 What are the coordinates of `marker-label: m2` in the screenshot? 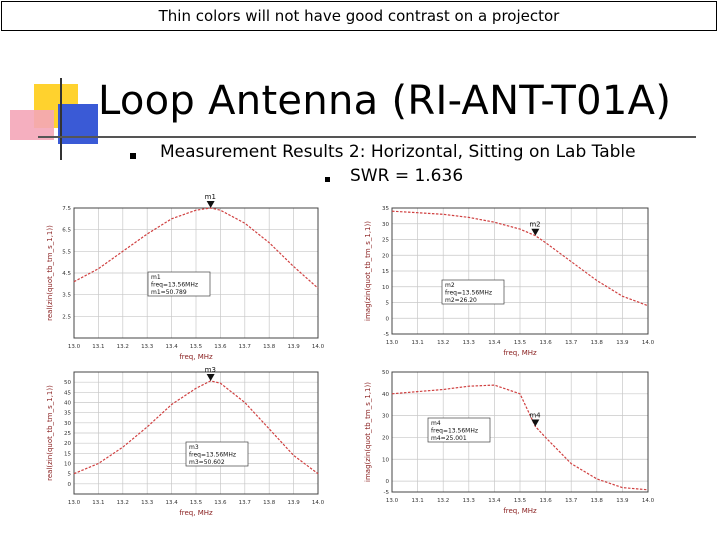 It's located at (534, 225).